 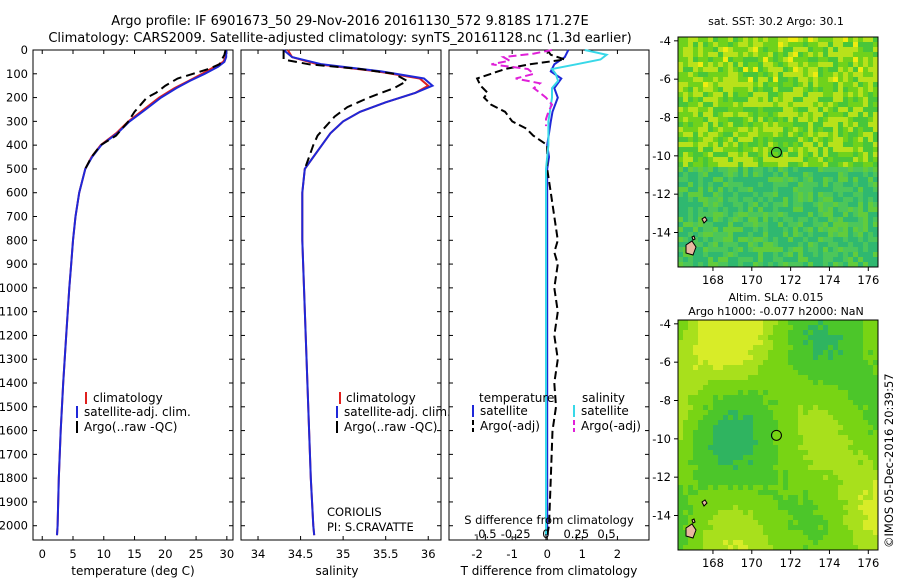 What do you see at coordinates (576, 534) in the screenshot?
I see `s-tick-label: 0.25` at bounding box center [576, 534].